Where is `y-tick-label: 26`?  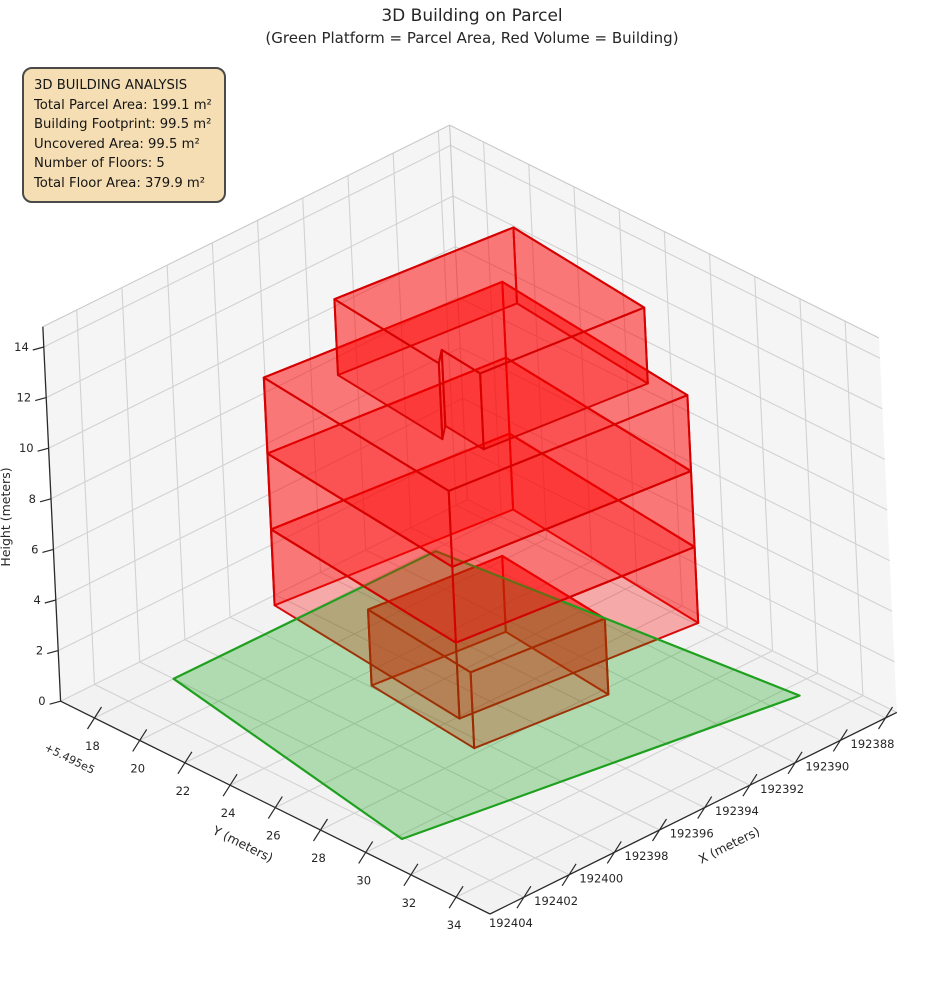 y-tick-label: 26 is located at coordinates (273, 836).